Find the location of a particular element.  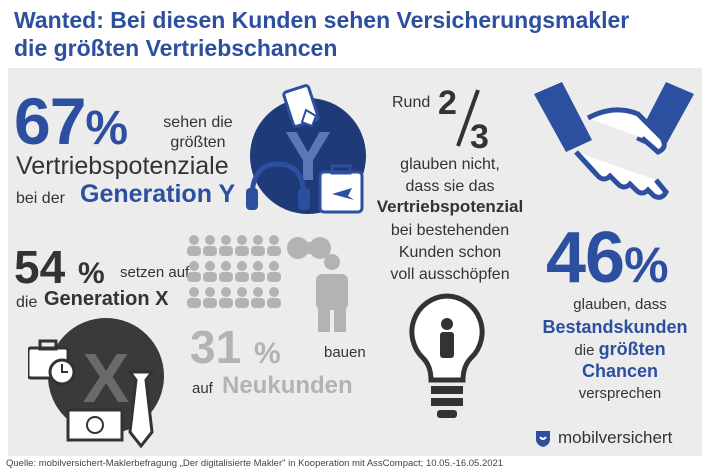

stat-54-text-b: die is located at coordinates (27, 302).